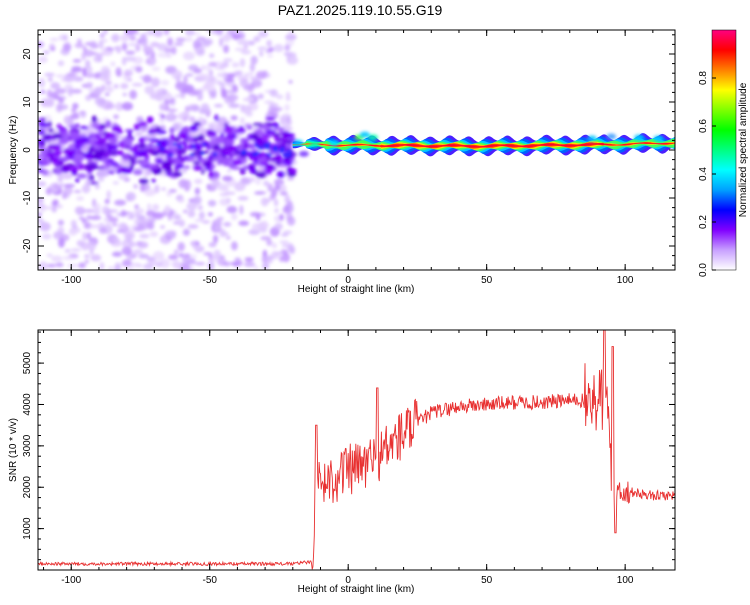 This screenshot has width=750, height=605. I want to click on heatmap-band-layer, so click(483, 145).